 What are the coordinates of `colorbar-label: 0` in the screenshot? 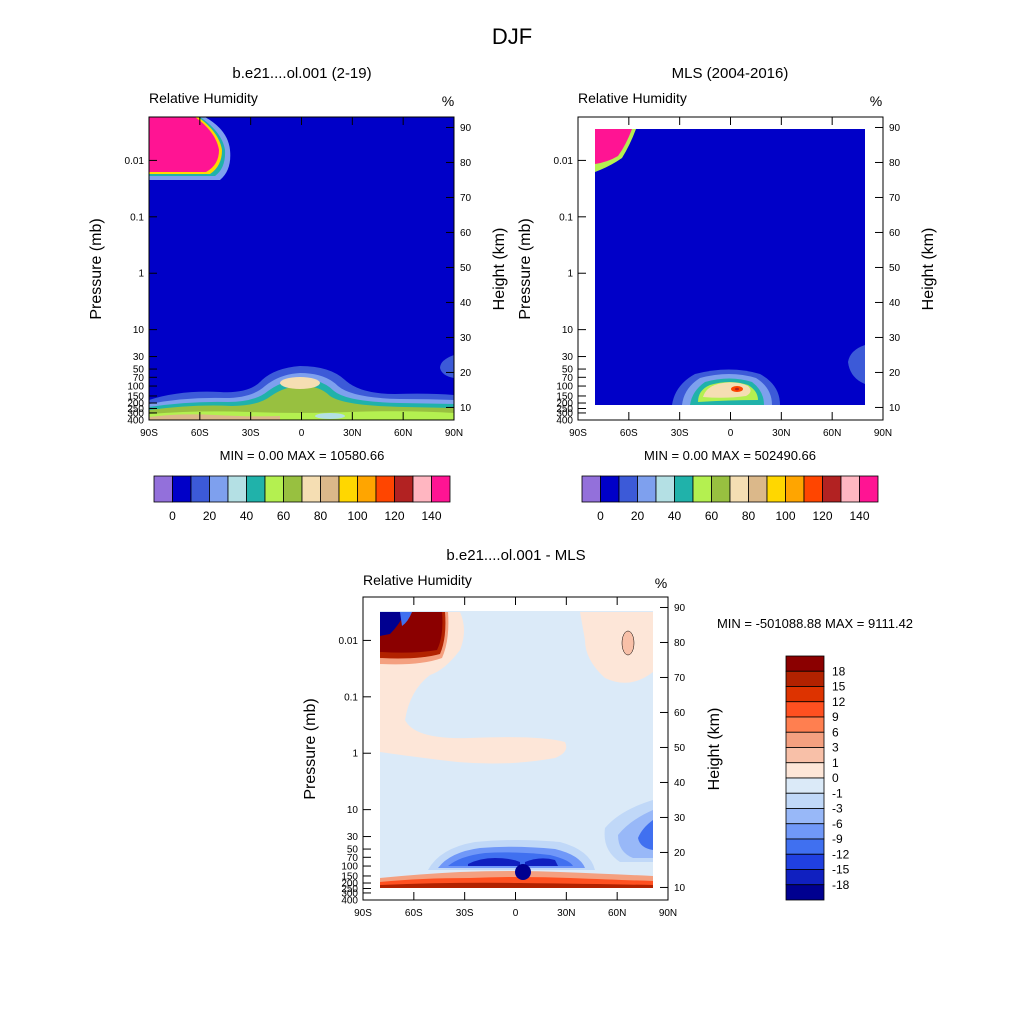 It's located at (172, 516).